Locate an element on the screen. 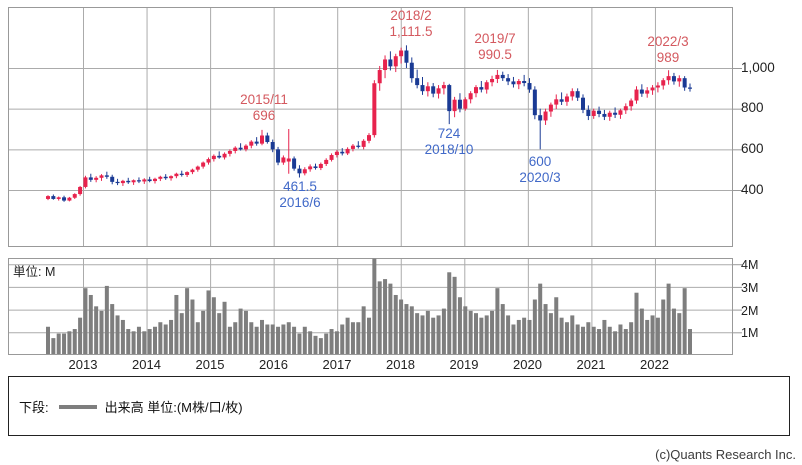 The width and height of the screenshot is (802, 465). year-label-2013: 2013 is located at coordinates (83, 364).